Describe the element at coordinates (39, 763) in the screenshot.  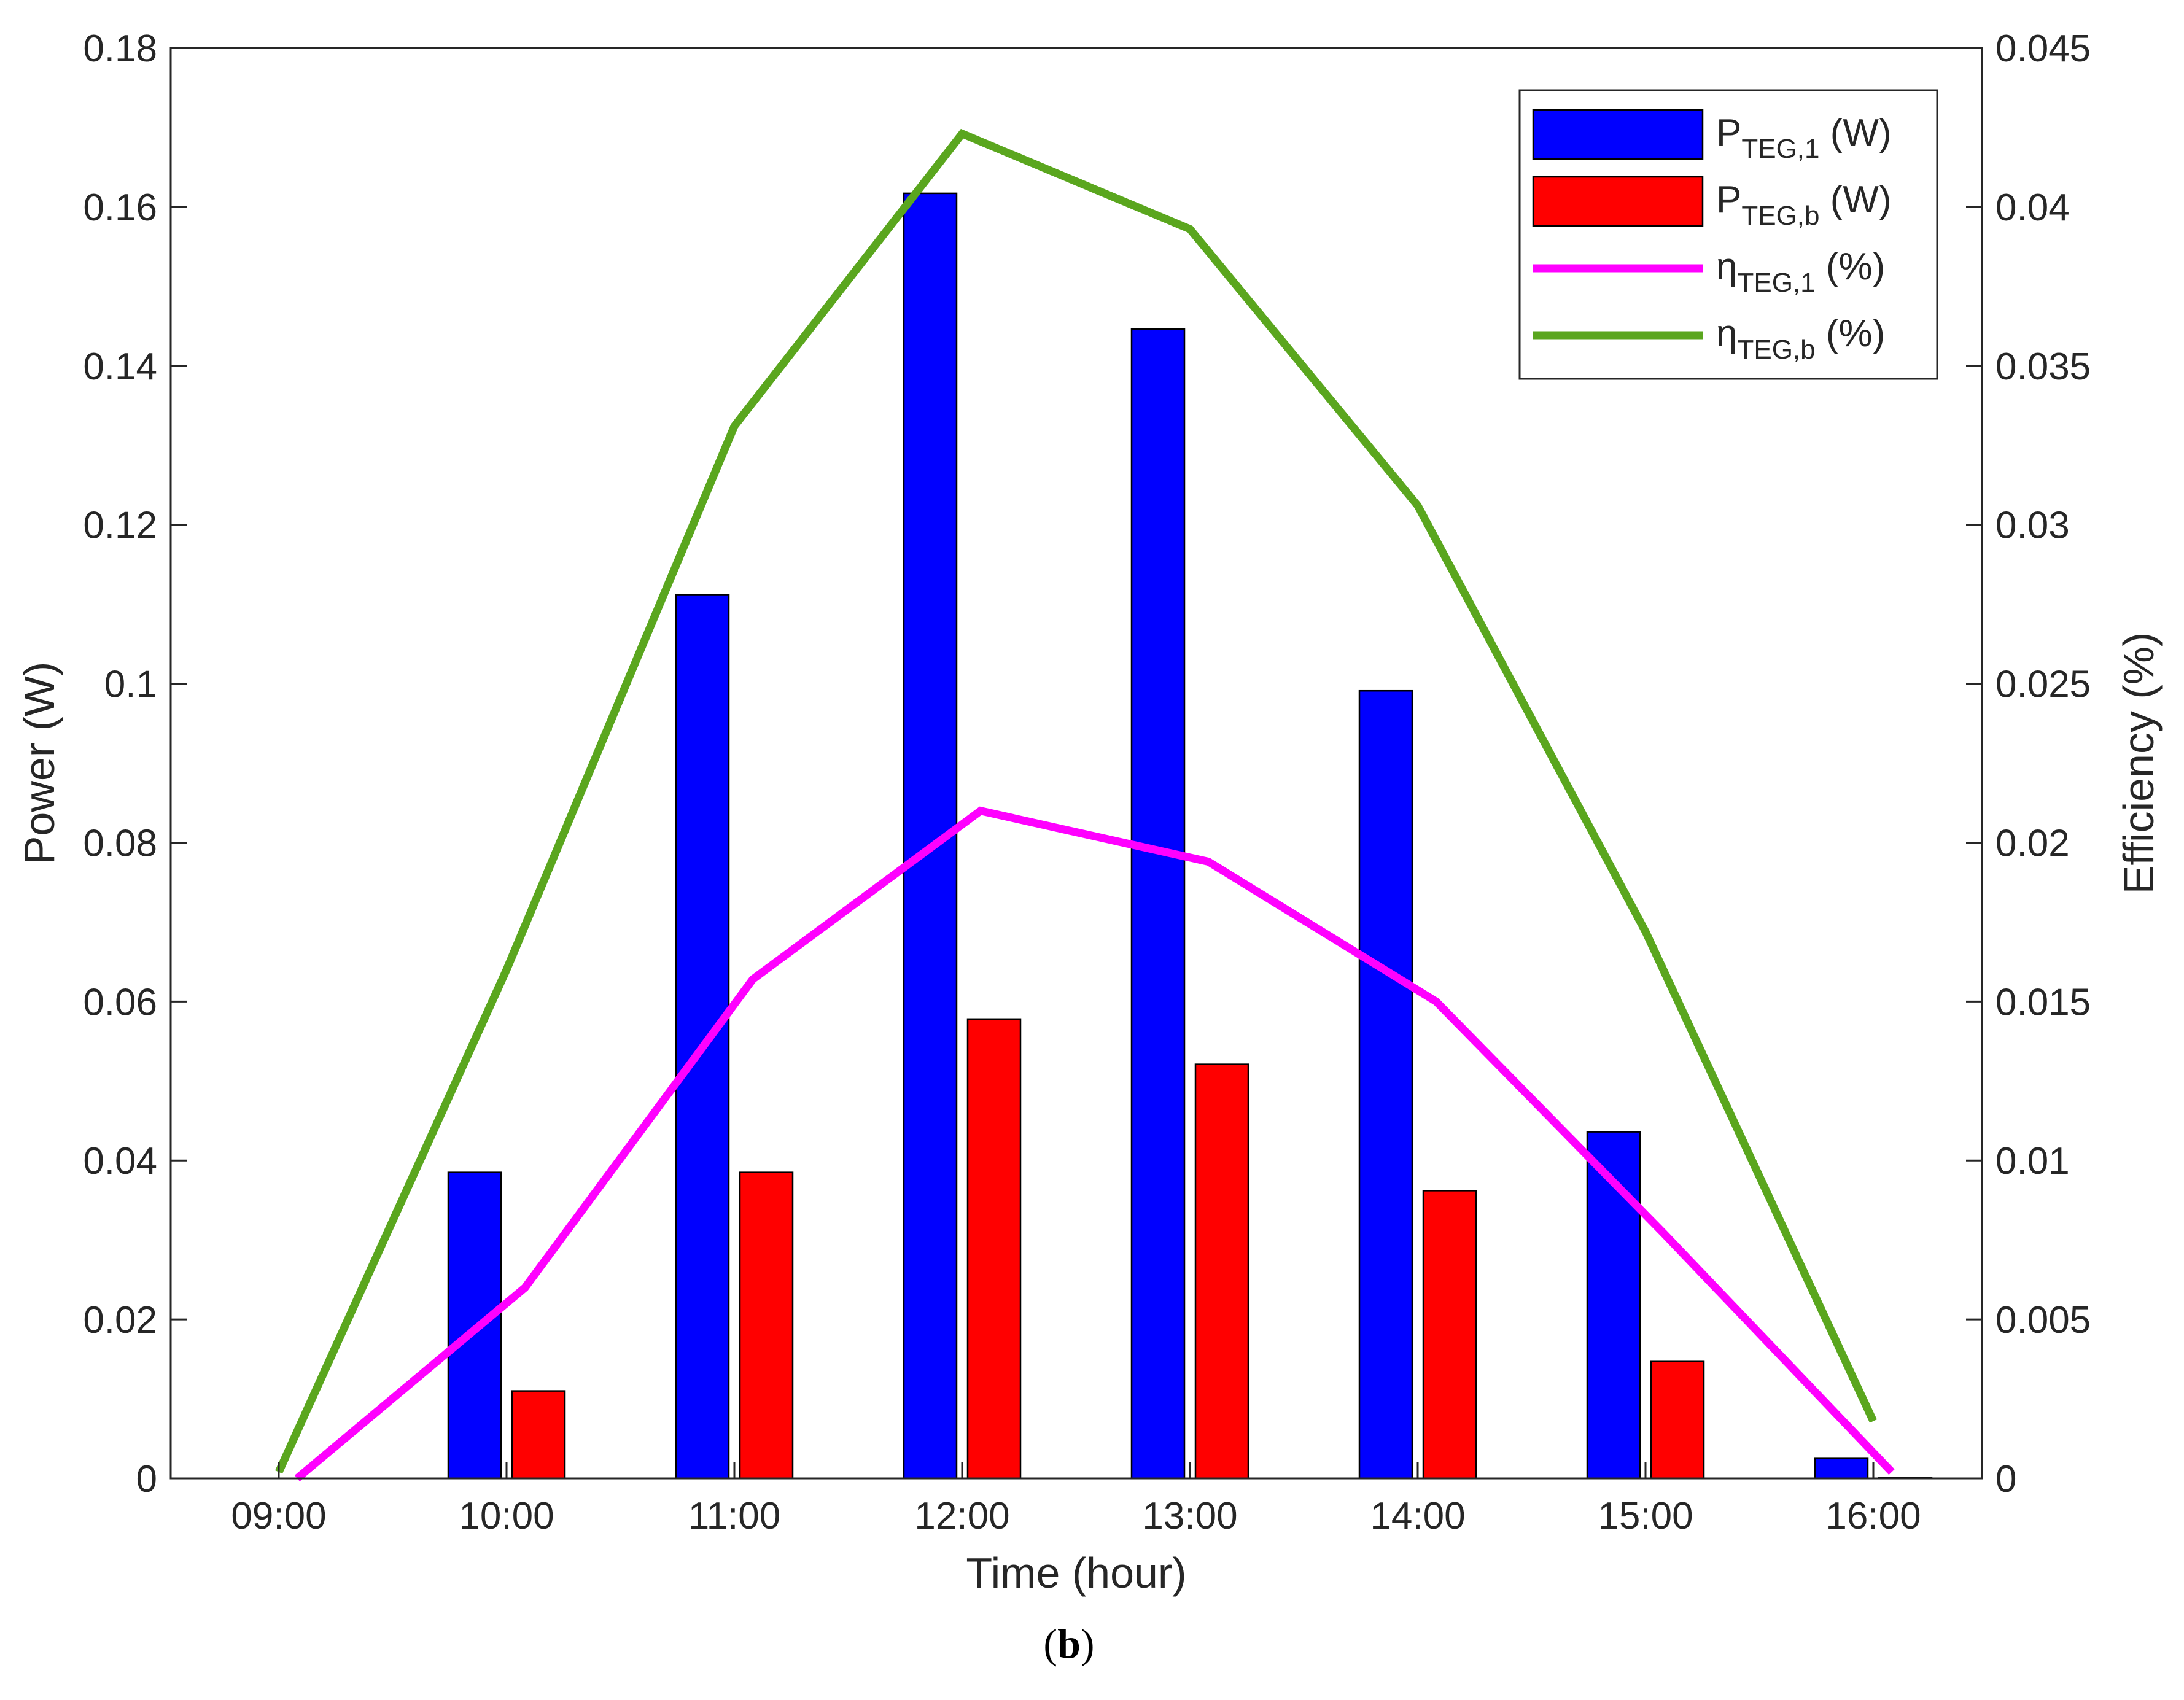
I see `y-axis-label-left: Power (W)` at that location.